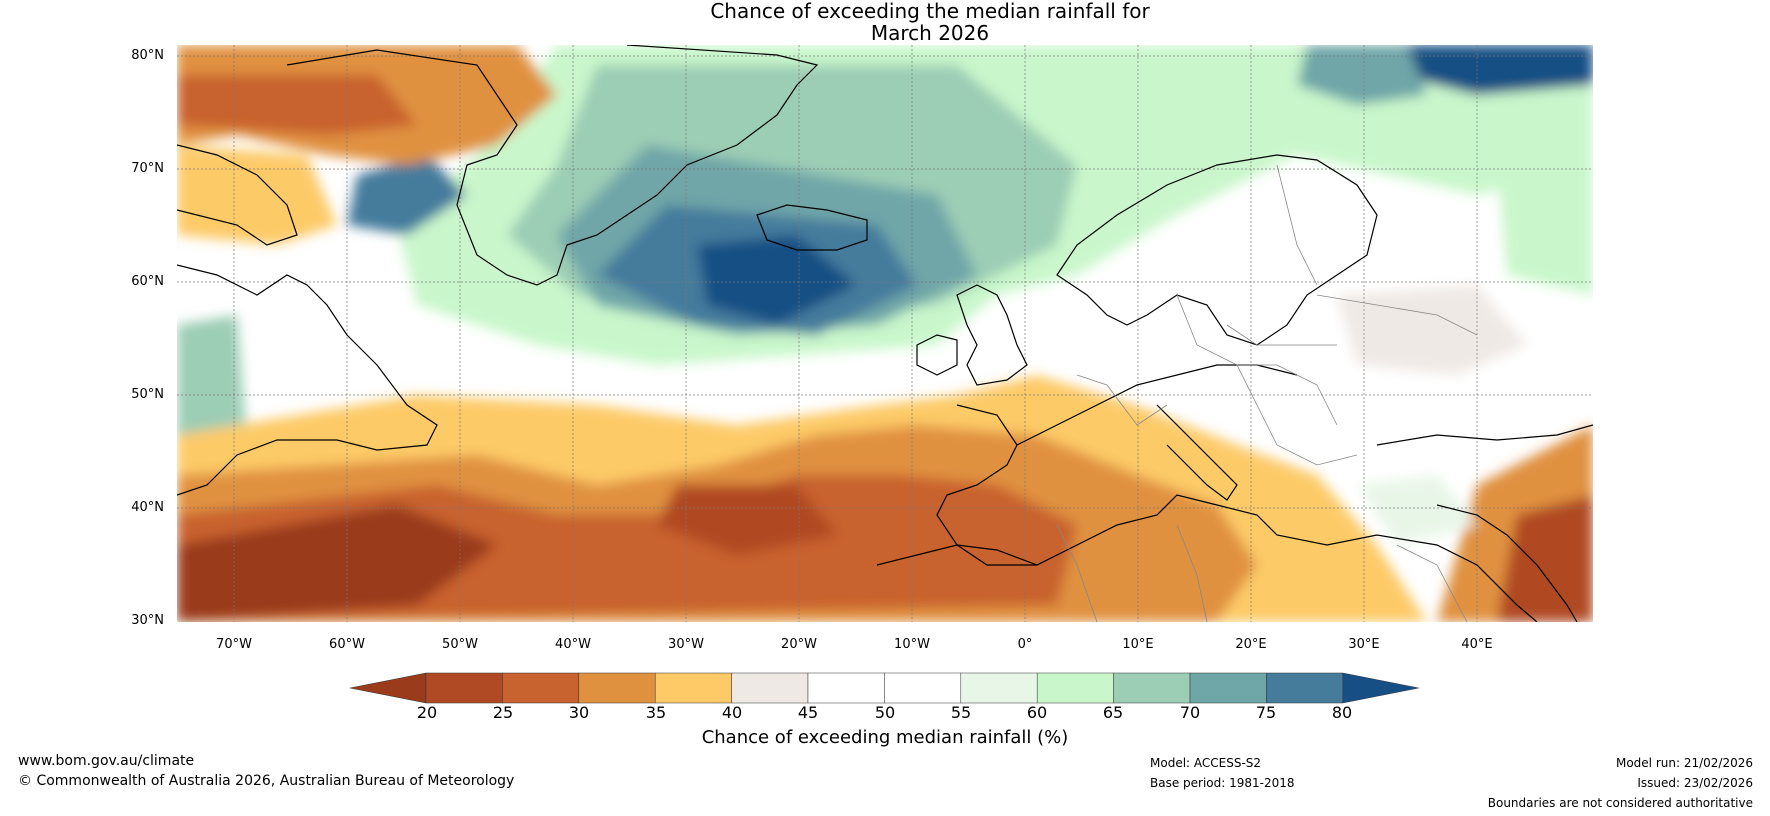  Describe the element at coordinates (579, 712) in the screenshot. I see `colorbar-tick-30: 30` at that location.